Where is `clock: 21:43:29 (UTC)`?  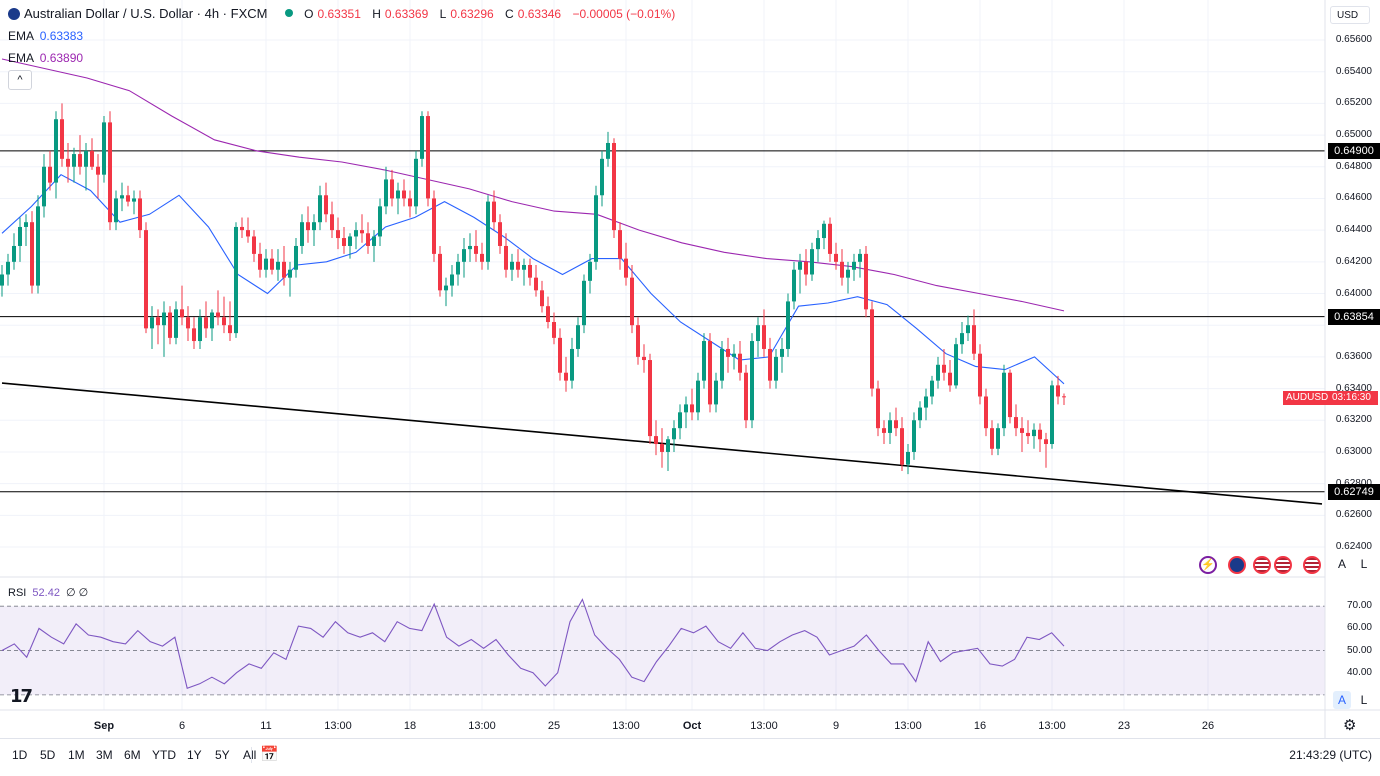 clock: 21:43:29 (UTC) is located at coordinates (1330, 755).